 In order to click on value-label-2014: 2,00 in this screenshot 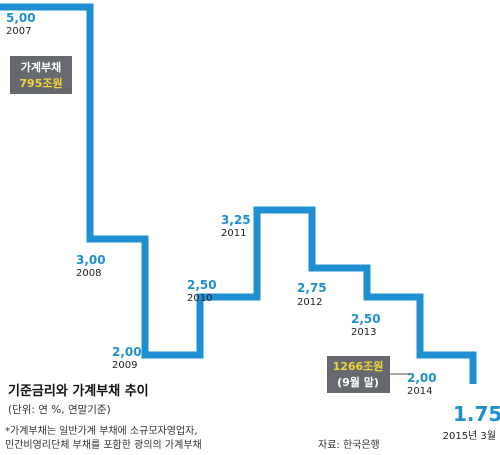, I will do `click(422, 378)`.